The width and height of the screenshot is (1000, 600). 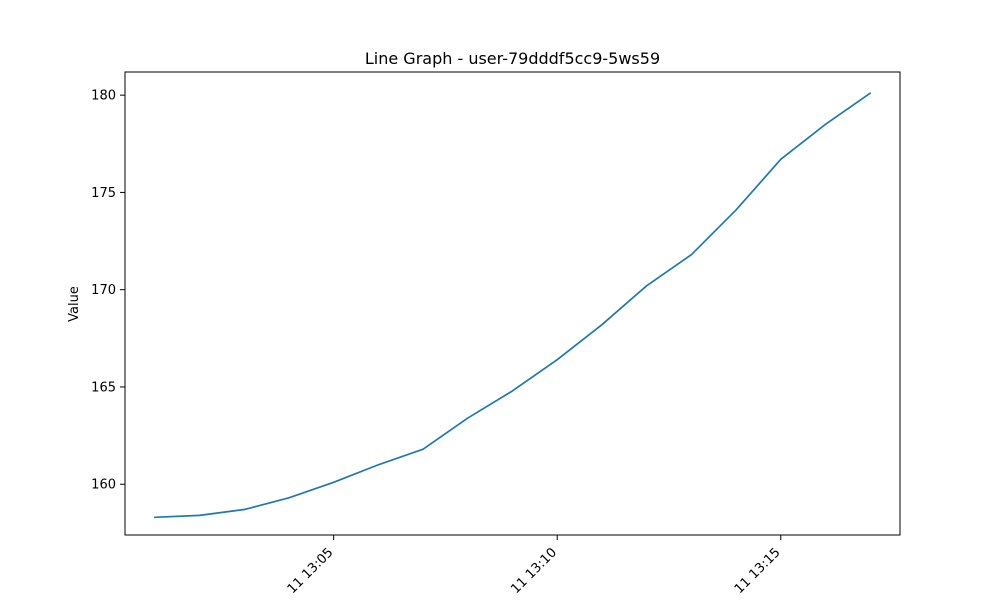 I want to click on y-tick-label: 175, so click(x=103, y=193).